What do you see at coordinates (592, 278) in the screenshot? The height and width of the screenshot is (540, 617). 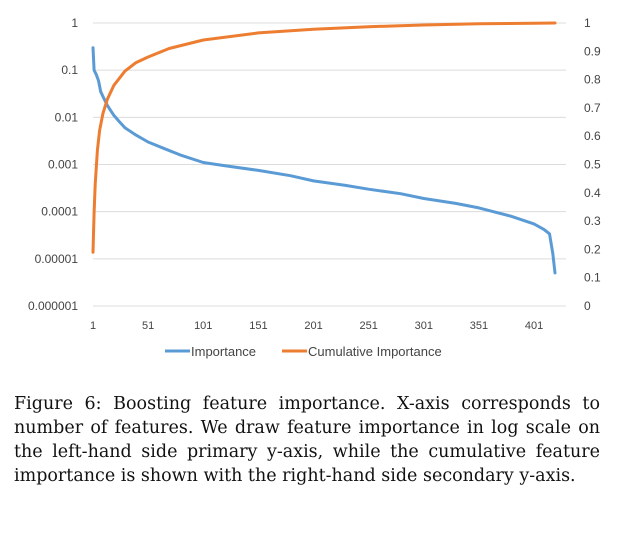 I see `right-axis-tick-label: 0.1` at bounding box center [592, 278].